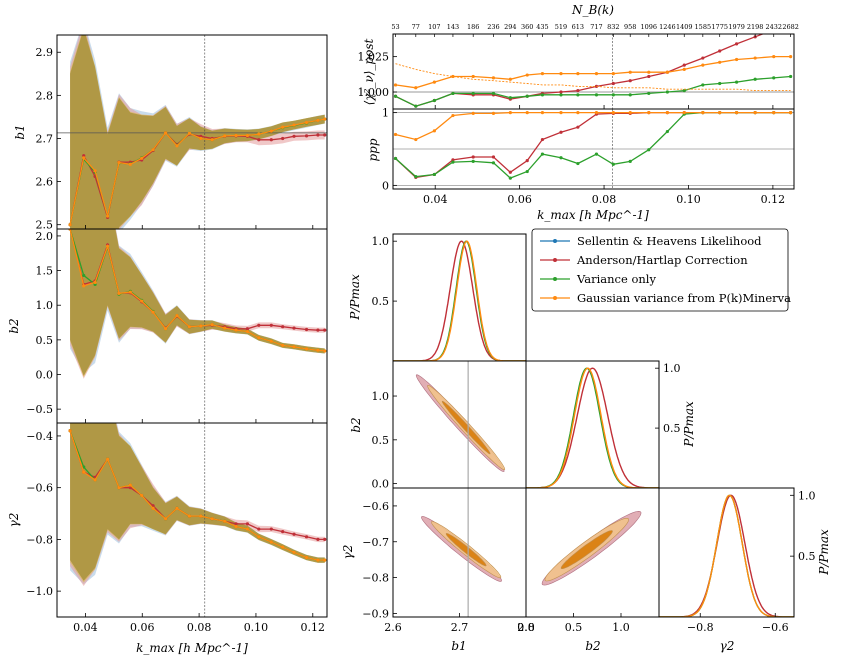  I want to click on gamma2-marginal-xlabel: γ2, so click(727, 646).